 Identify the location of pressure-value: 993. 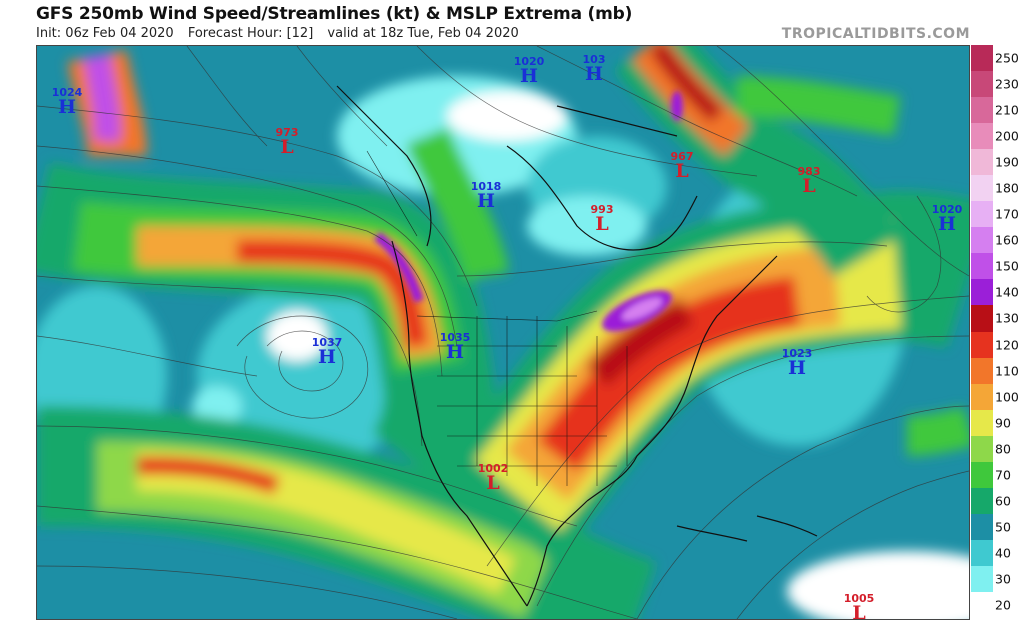
(602, 209).